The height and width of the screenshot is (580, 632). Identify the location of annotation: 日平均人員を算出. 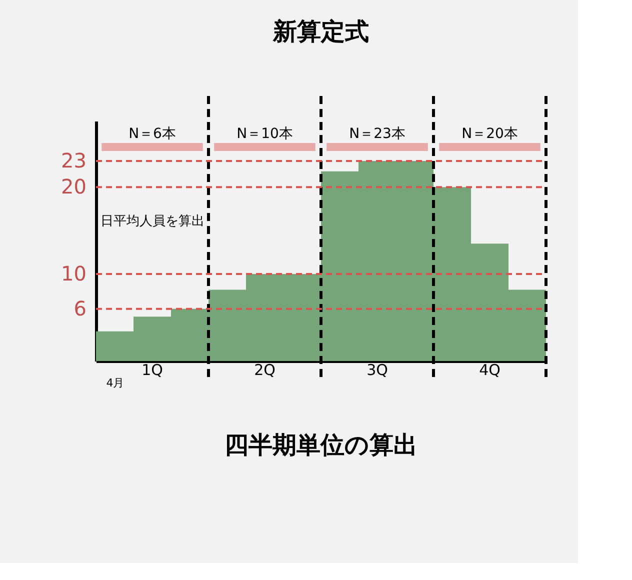
(152, 221).